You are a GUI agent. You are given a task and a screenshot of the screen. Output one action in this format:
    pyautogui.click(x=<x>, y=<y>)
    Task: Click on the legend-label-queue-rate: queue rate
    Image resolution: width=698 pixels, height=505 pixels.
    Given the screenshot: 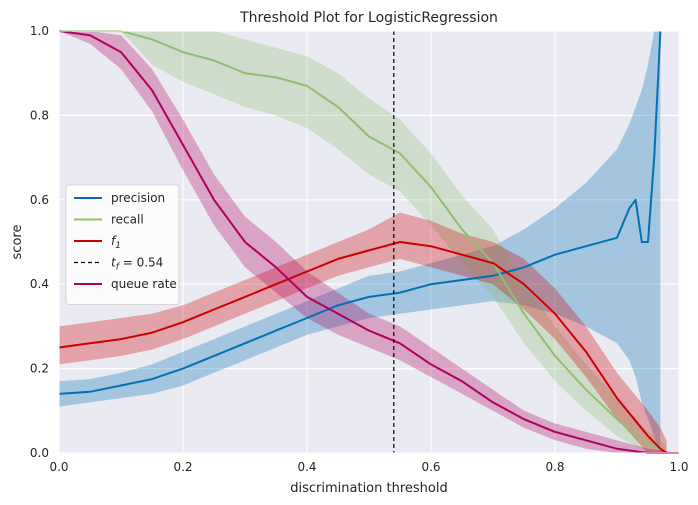 What is the action you would take?
    pyautogui.click(x=144, y=284)
    